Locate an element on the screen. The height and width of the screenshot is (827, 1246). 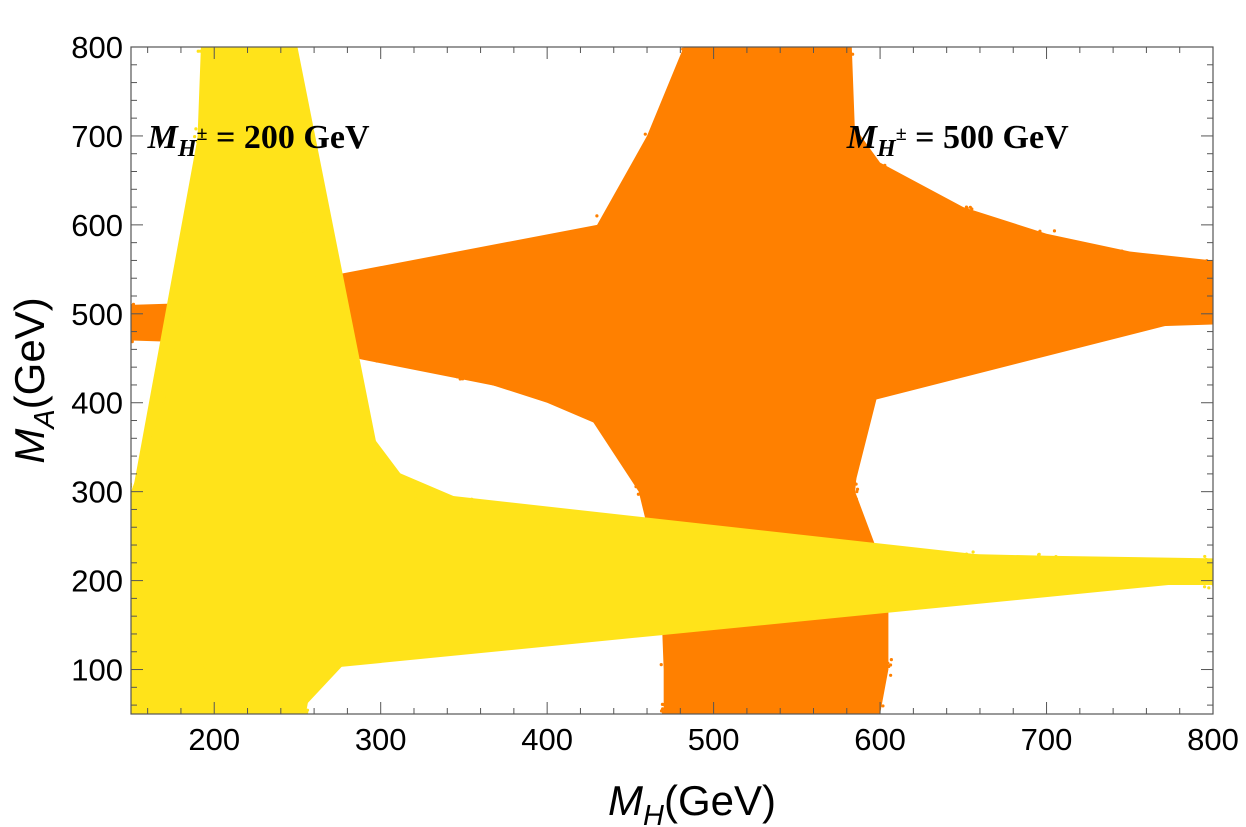
label-mh-charged-200: MH± = 200 GeV is located at coordinates (258, 140).